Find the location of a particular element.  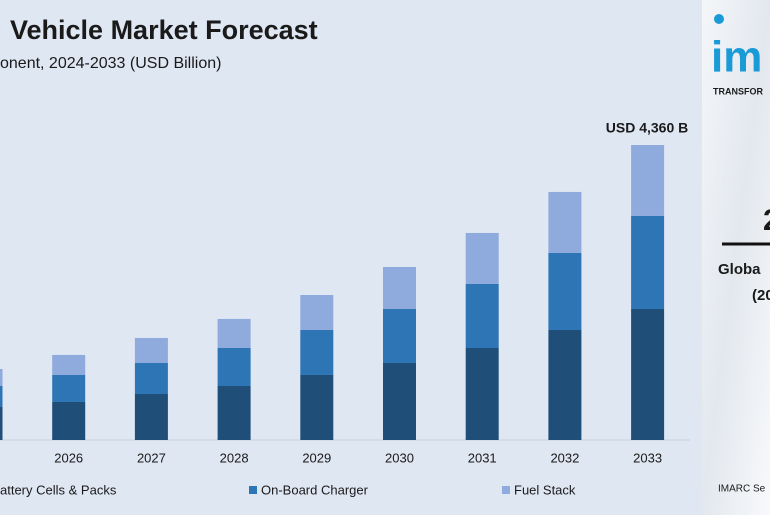

x-tick-label: 2033 is located at coordinates (647, 457).